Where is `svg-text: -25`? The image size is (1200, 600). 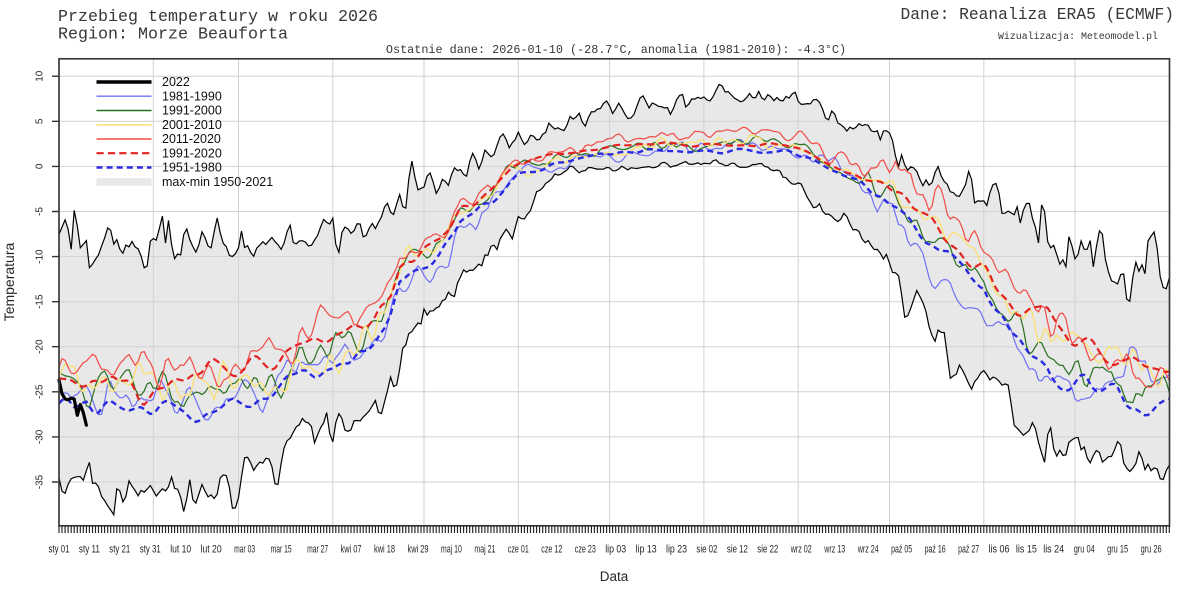 svg-text: -25 is located at coordinates (40, 391).